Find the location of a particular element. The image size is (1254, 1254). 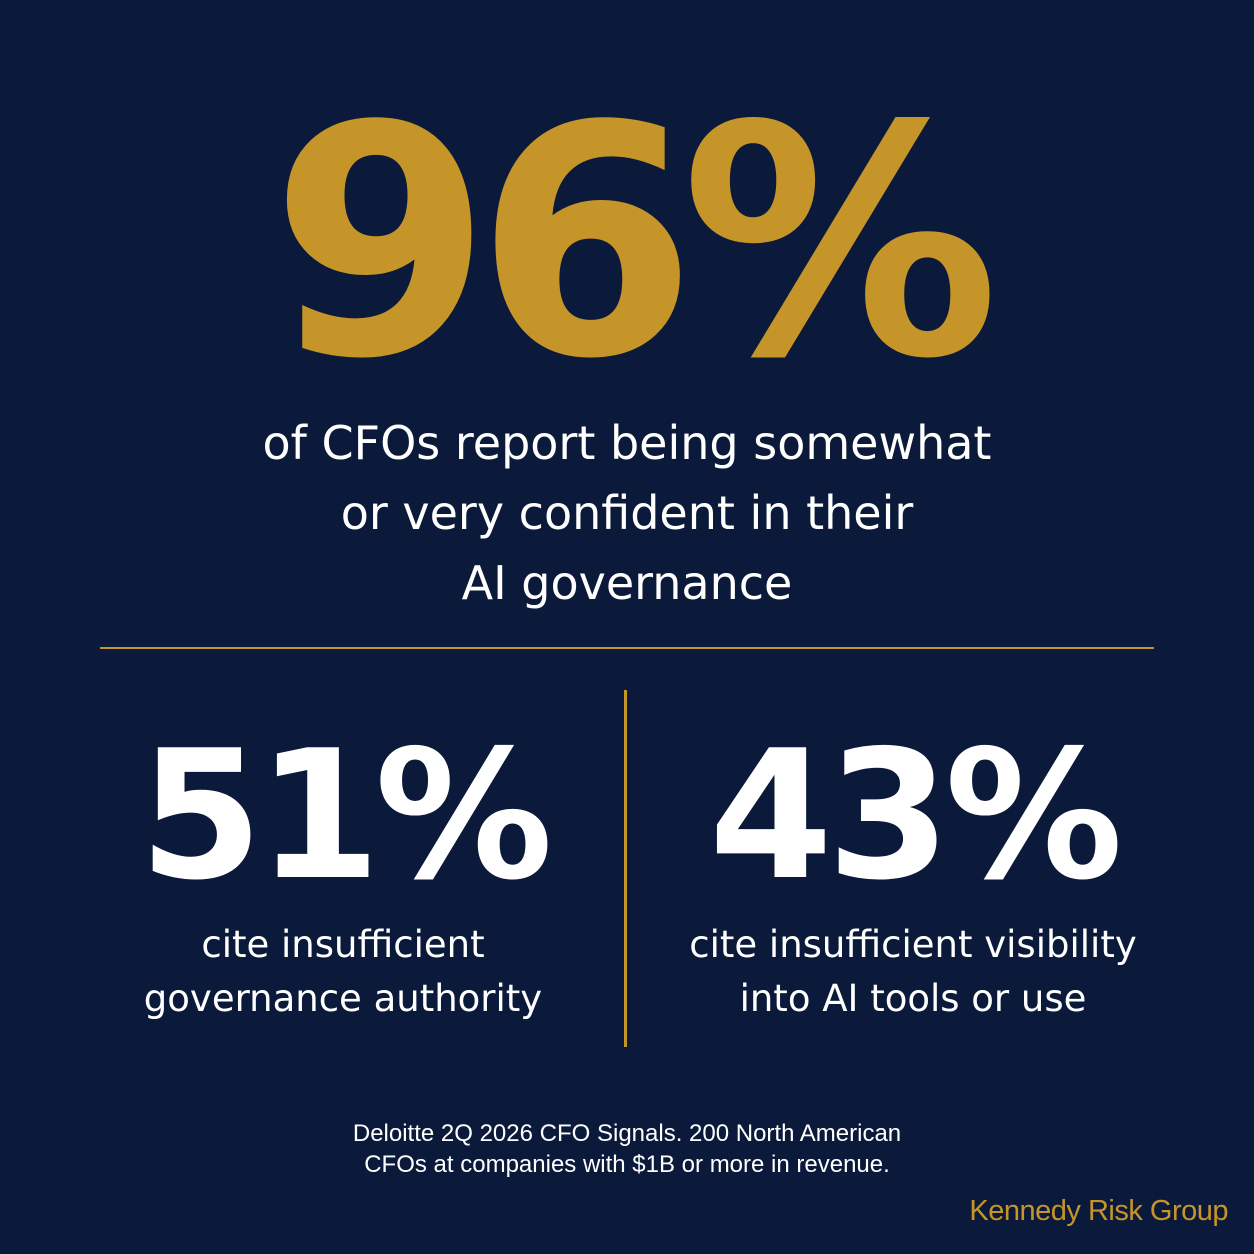

stat-authority-value: 51% is located at coordinates (345, 815).